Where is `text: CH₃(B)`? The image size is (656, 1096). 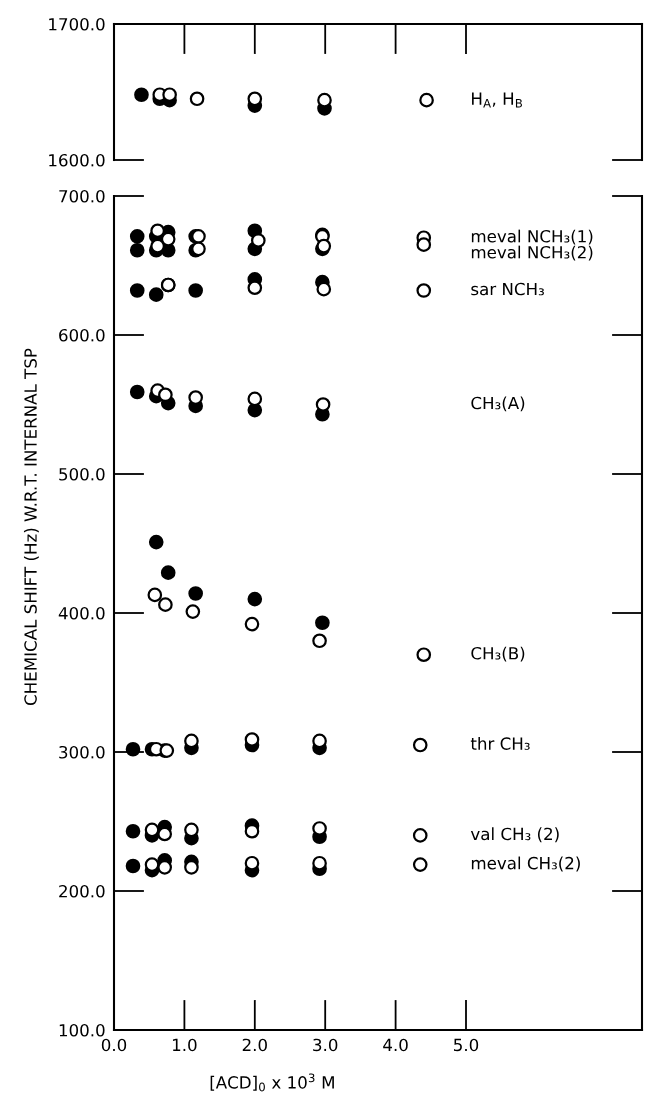 text: CH₃(B) is located at coordinates (498, 654).